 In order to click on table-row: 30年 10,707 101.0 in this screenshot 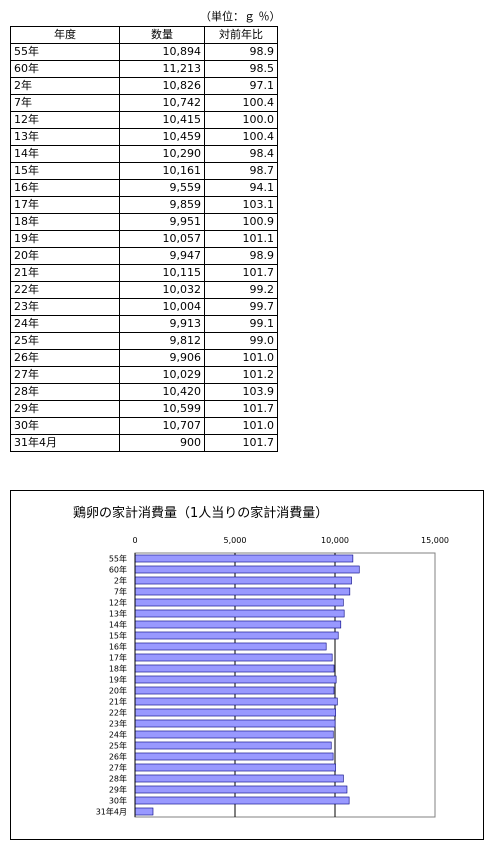, I will do `click(144, 426)`.